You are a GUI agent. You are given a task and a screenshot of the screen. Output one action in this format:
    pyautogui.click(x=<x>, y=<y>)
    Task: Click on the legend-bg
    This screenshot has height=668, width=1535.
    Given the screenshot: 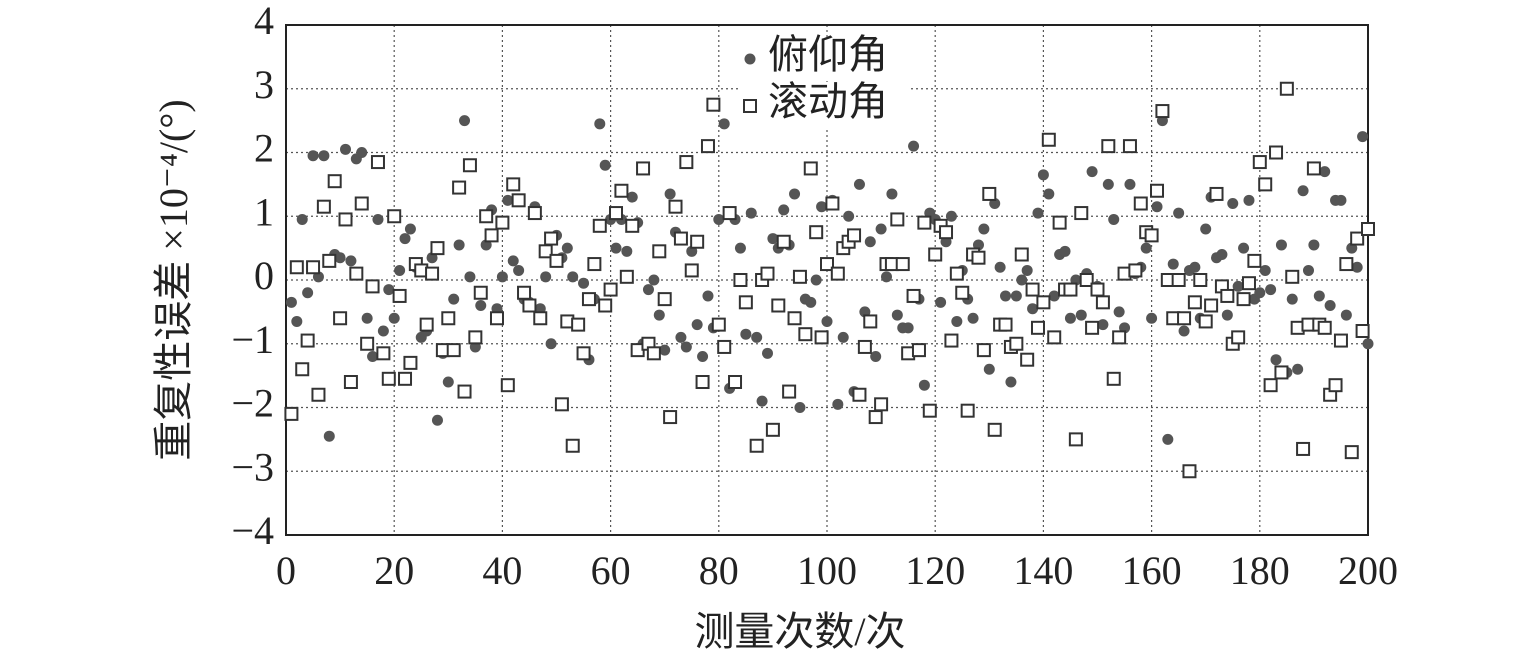 What is the action you would take?
    pyautogui.click(x=823, y=106)
    